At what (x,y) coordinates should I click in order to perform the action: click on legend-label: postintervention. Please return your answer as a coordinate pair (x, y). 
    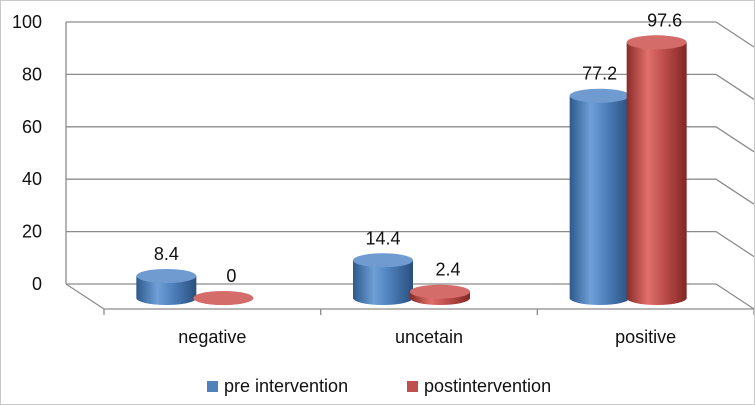
    Looking at the image, I should click on (487, 386).